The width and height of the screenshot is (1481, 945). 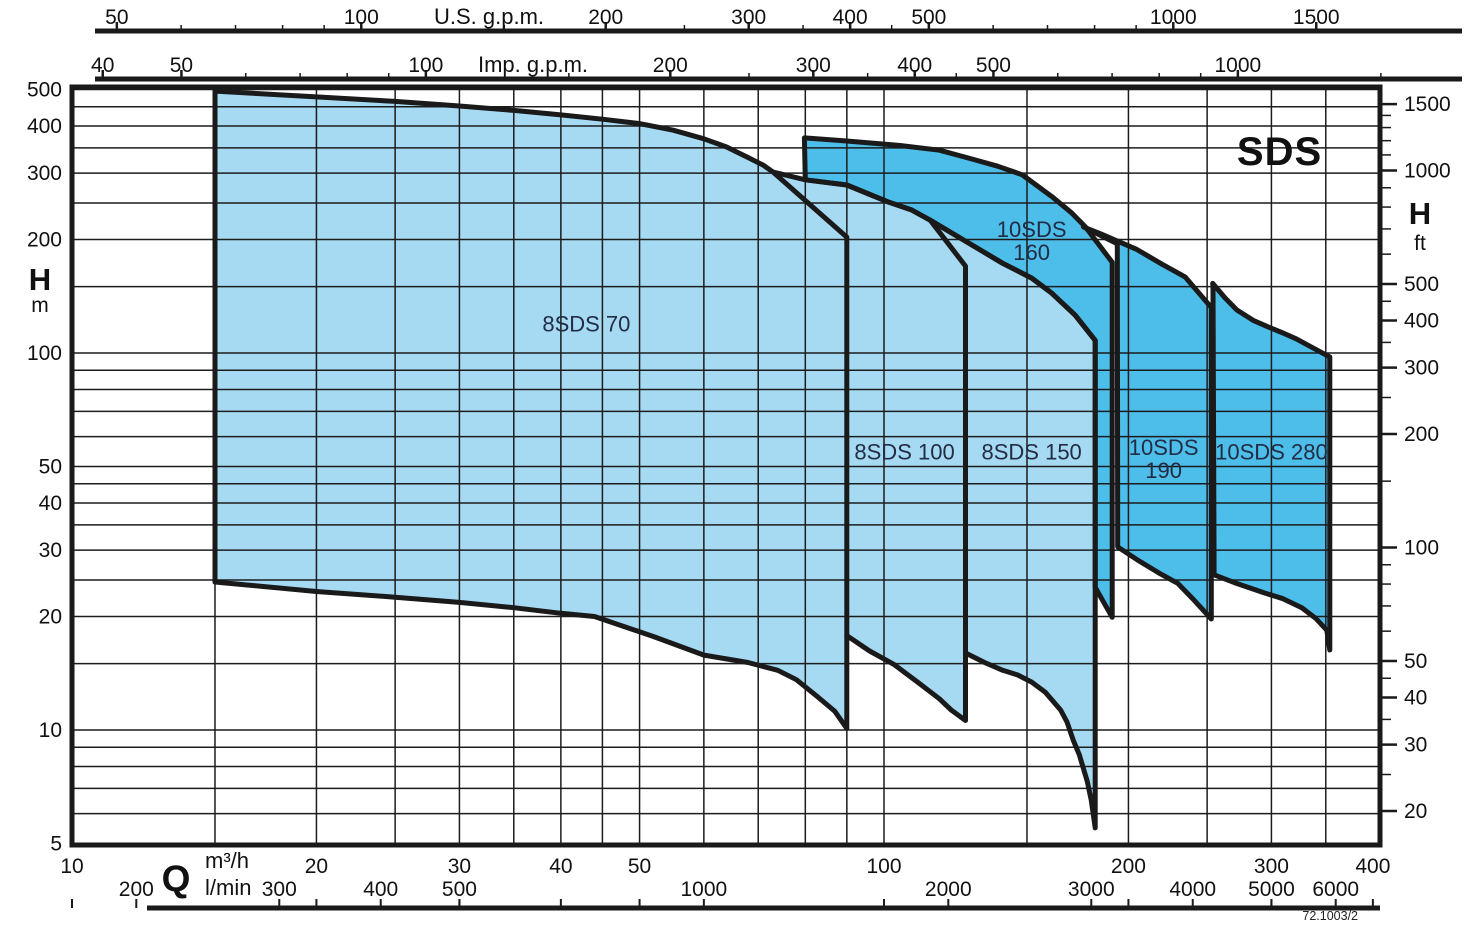 I want to click on svg-text: m, so click(x=40, y=305).